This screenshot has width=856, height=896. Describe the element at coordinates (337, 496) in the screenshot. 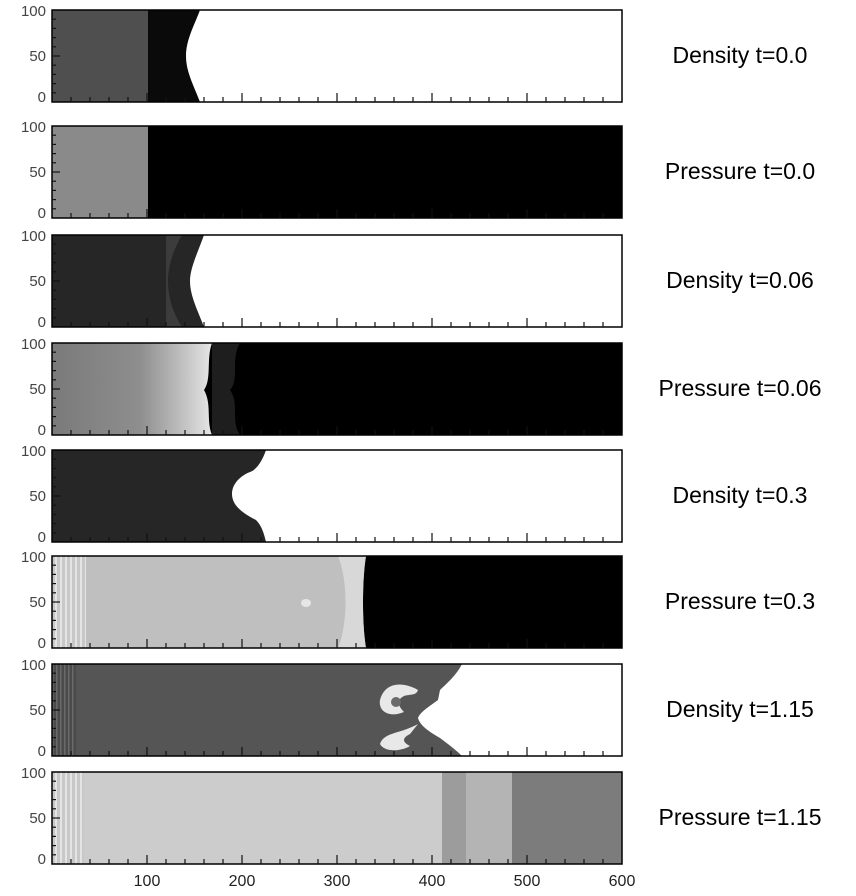

I see `panel-density-t03` at that location.